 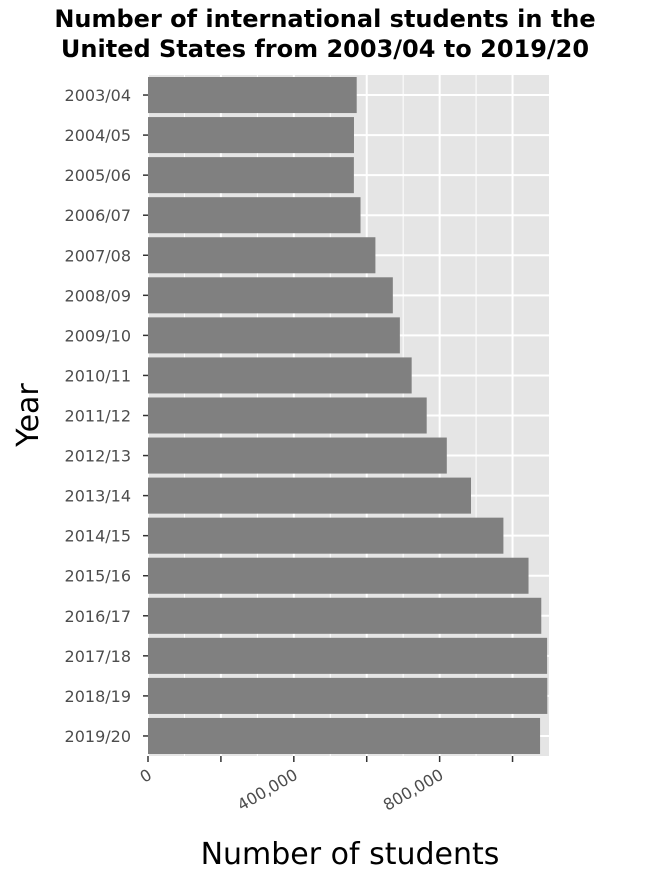 What do you see at coordinates (98, 375) in the screenshot?
I see `y-tick-label: 2010/11` at bounding box center [98, 375].